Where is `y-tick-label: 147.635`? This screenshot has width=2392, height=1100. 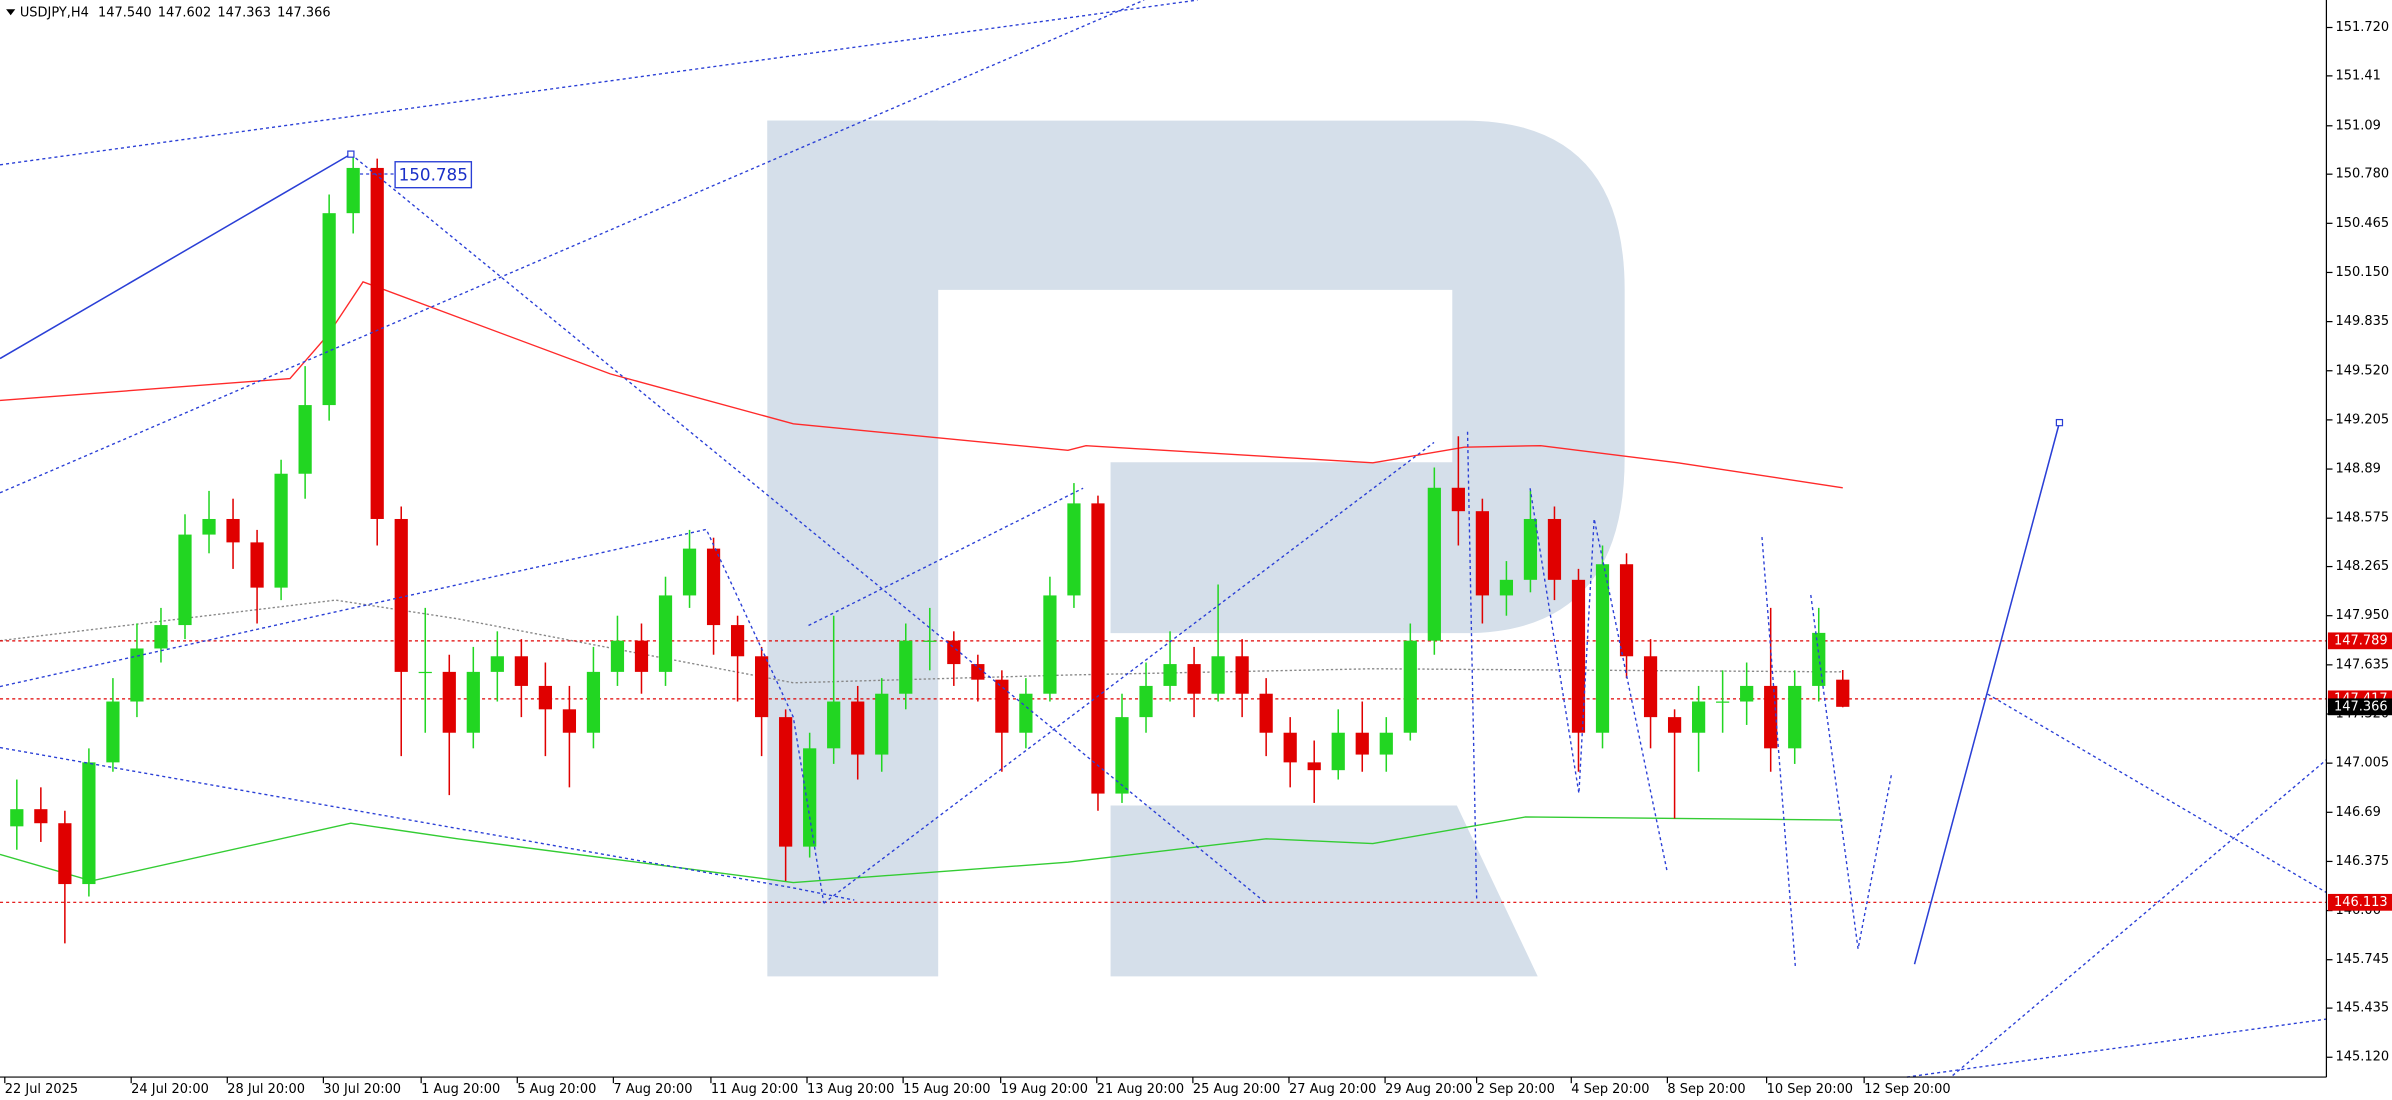 y-tick-label: 147.635 is located at coordinates (2363, 664).